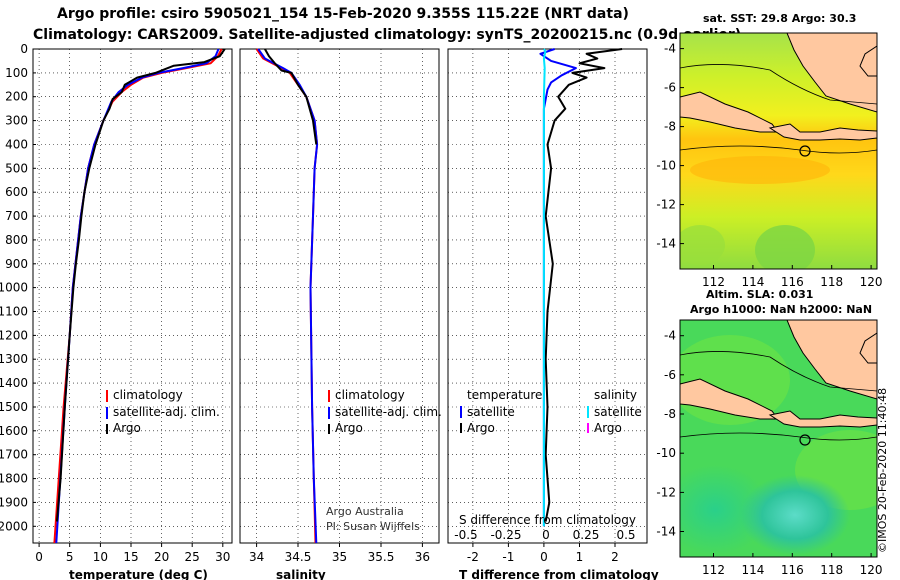 This screenshot has height=580, width=900. Describe the element at coordinates (580, 557) in the screenshot. I see `x-tick-label: 1` at that location.